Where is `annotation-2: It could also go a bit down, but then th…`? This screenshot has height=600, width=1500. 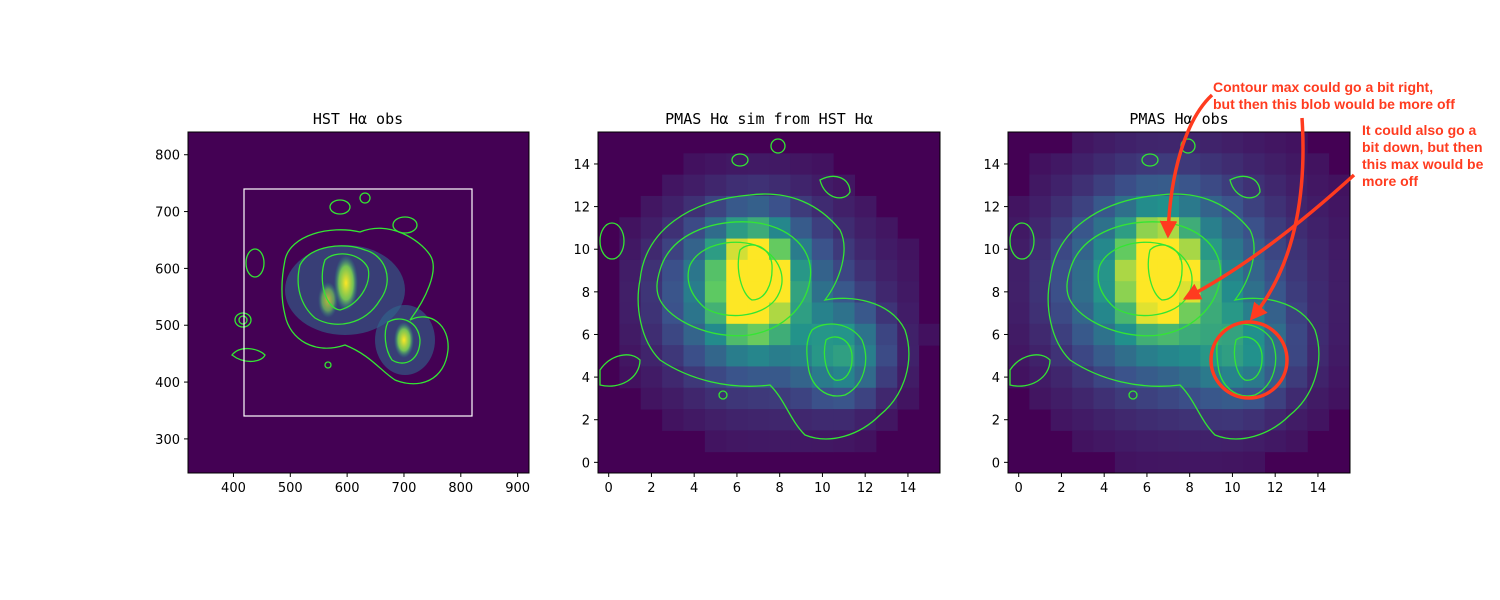 annotation-2: It could also go a bit down, but then th… is located at coordinates (1424, 155).